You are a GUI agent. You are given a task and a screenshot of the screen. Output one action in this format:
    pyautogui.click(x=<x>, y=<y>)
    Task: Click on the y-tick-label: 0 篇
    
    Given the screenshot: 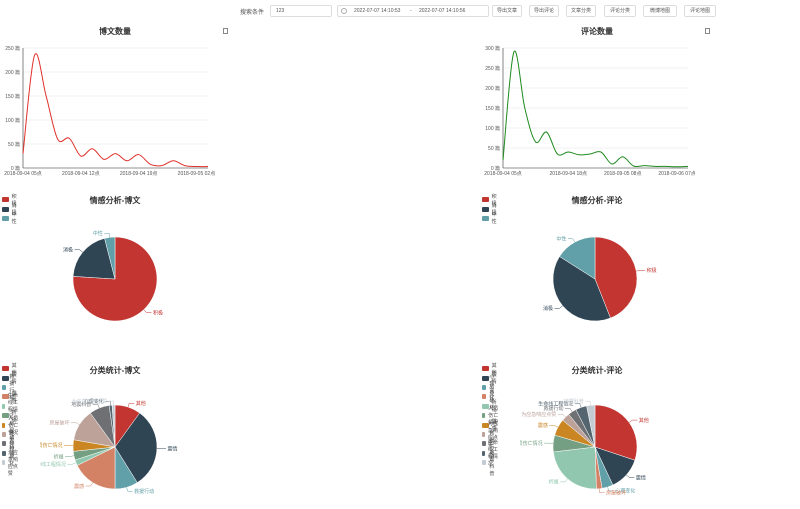 What is the action you would take?
    pyautogui.click(x=15, y=168)
    